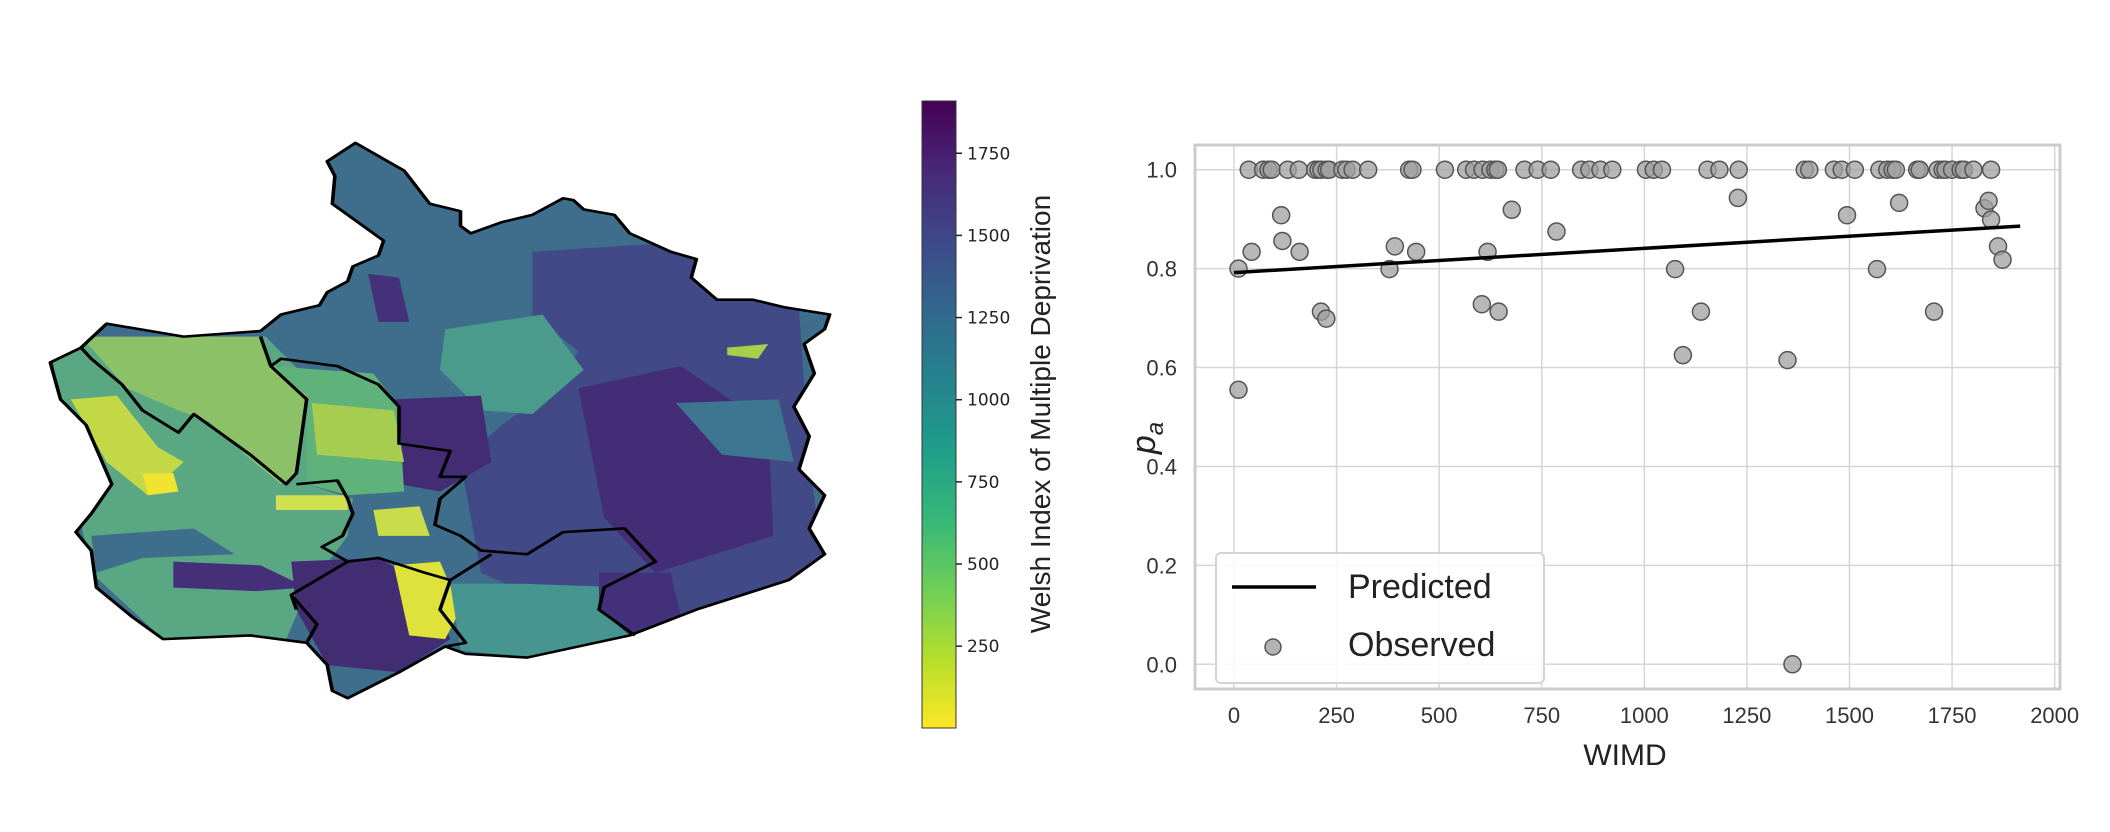 The width and height of the screenshot is (2110, 832). Describe the element at coordinates (1746, 715) in the screenshot. I see `x-tick-label: 1250` at that location.